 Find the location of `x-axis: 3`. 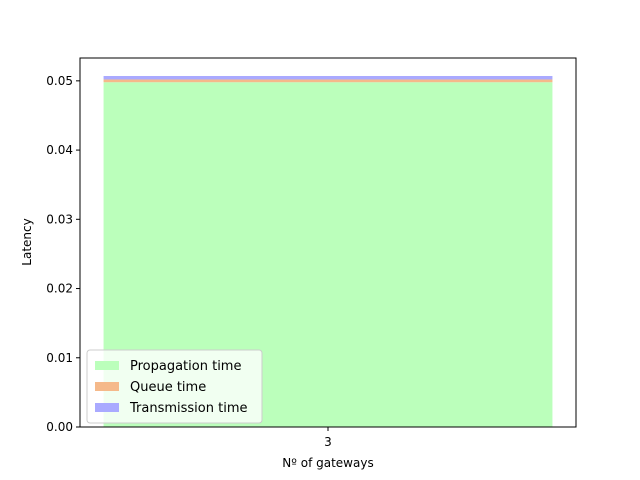

x-axis: 3 is located at coordinates (328, 438).